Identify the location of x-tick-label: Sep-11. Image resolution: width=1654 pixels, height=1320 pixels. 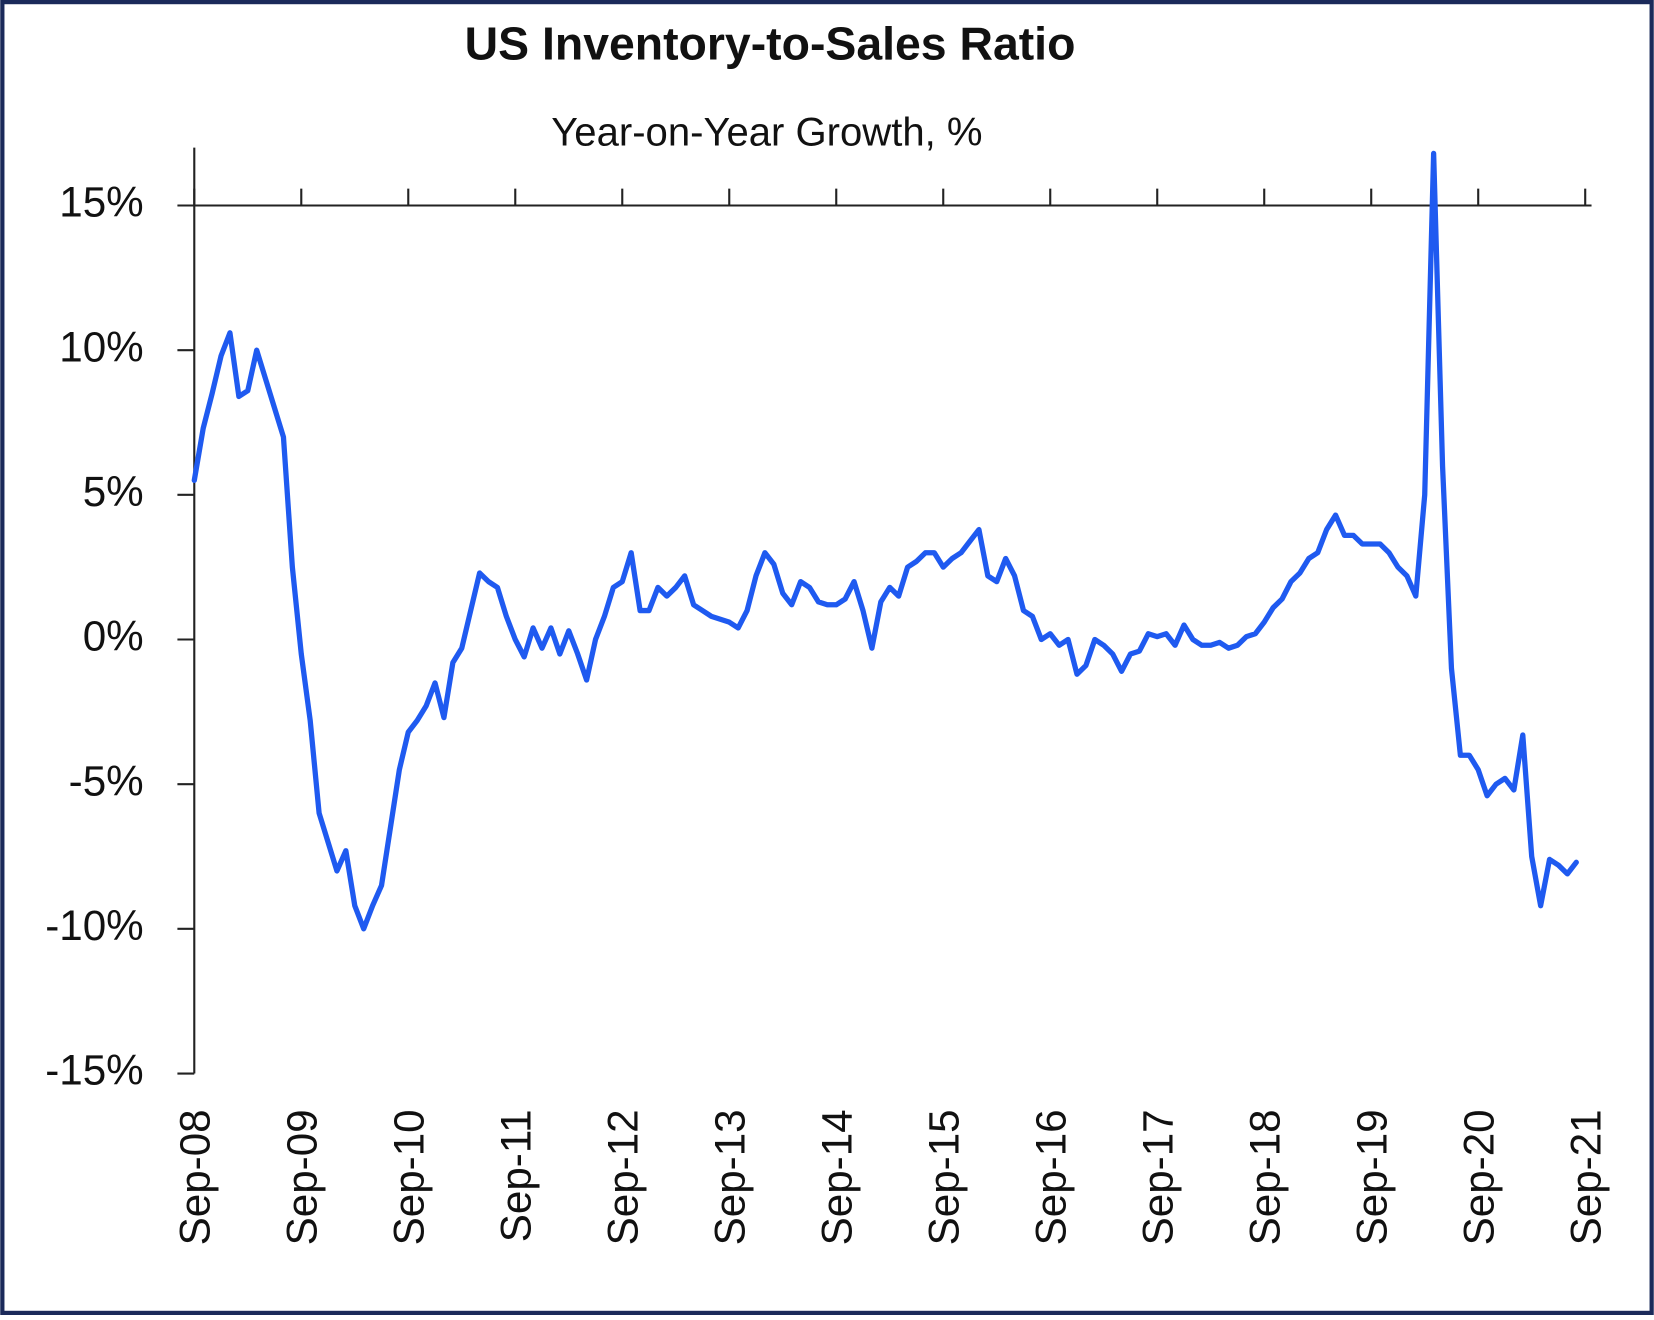
(516, 1175).